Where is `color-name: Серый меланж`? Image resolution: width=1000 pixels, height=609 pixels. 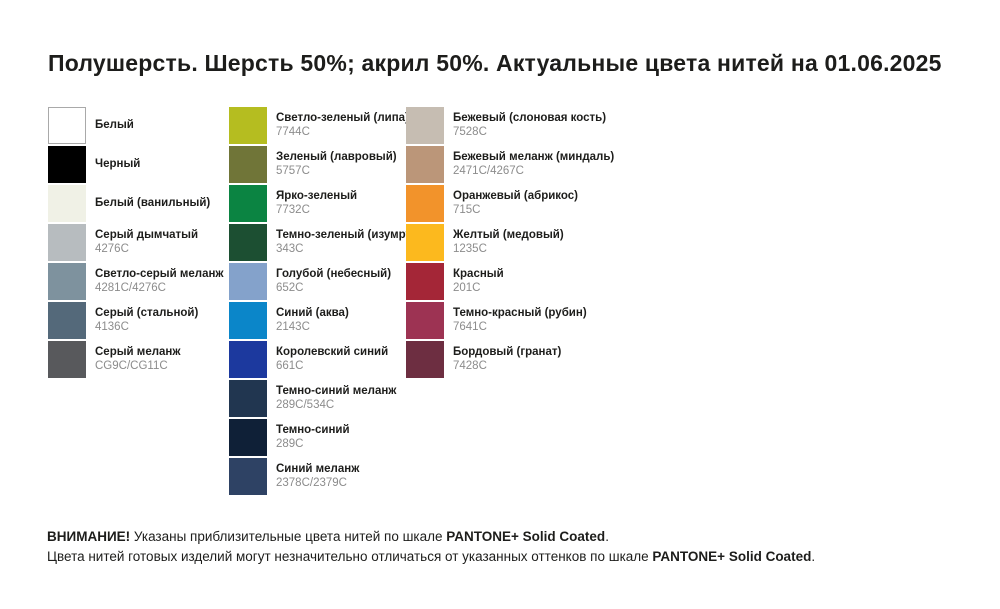 color-name: Серый меланж is located at coordinates (138, 352).